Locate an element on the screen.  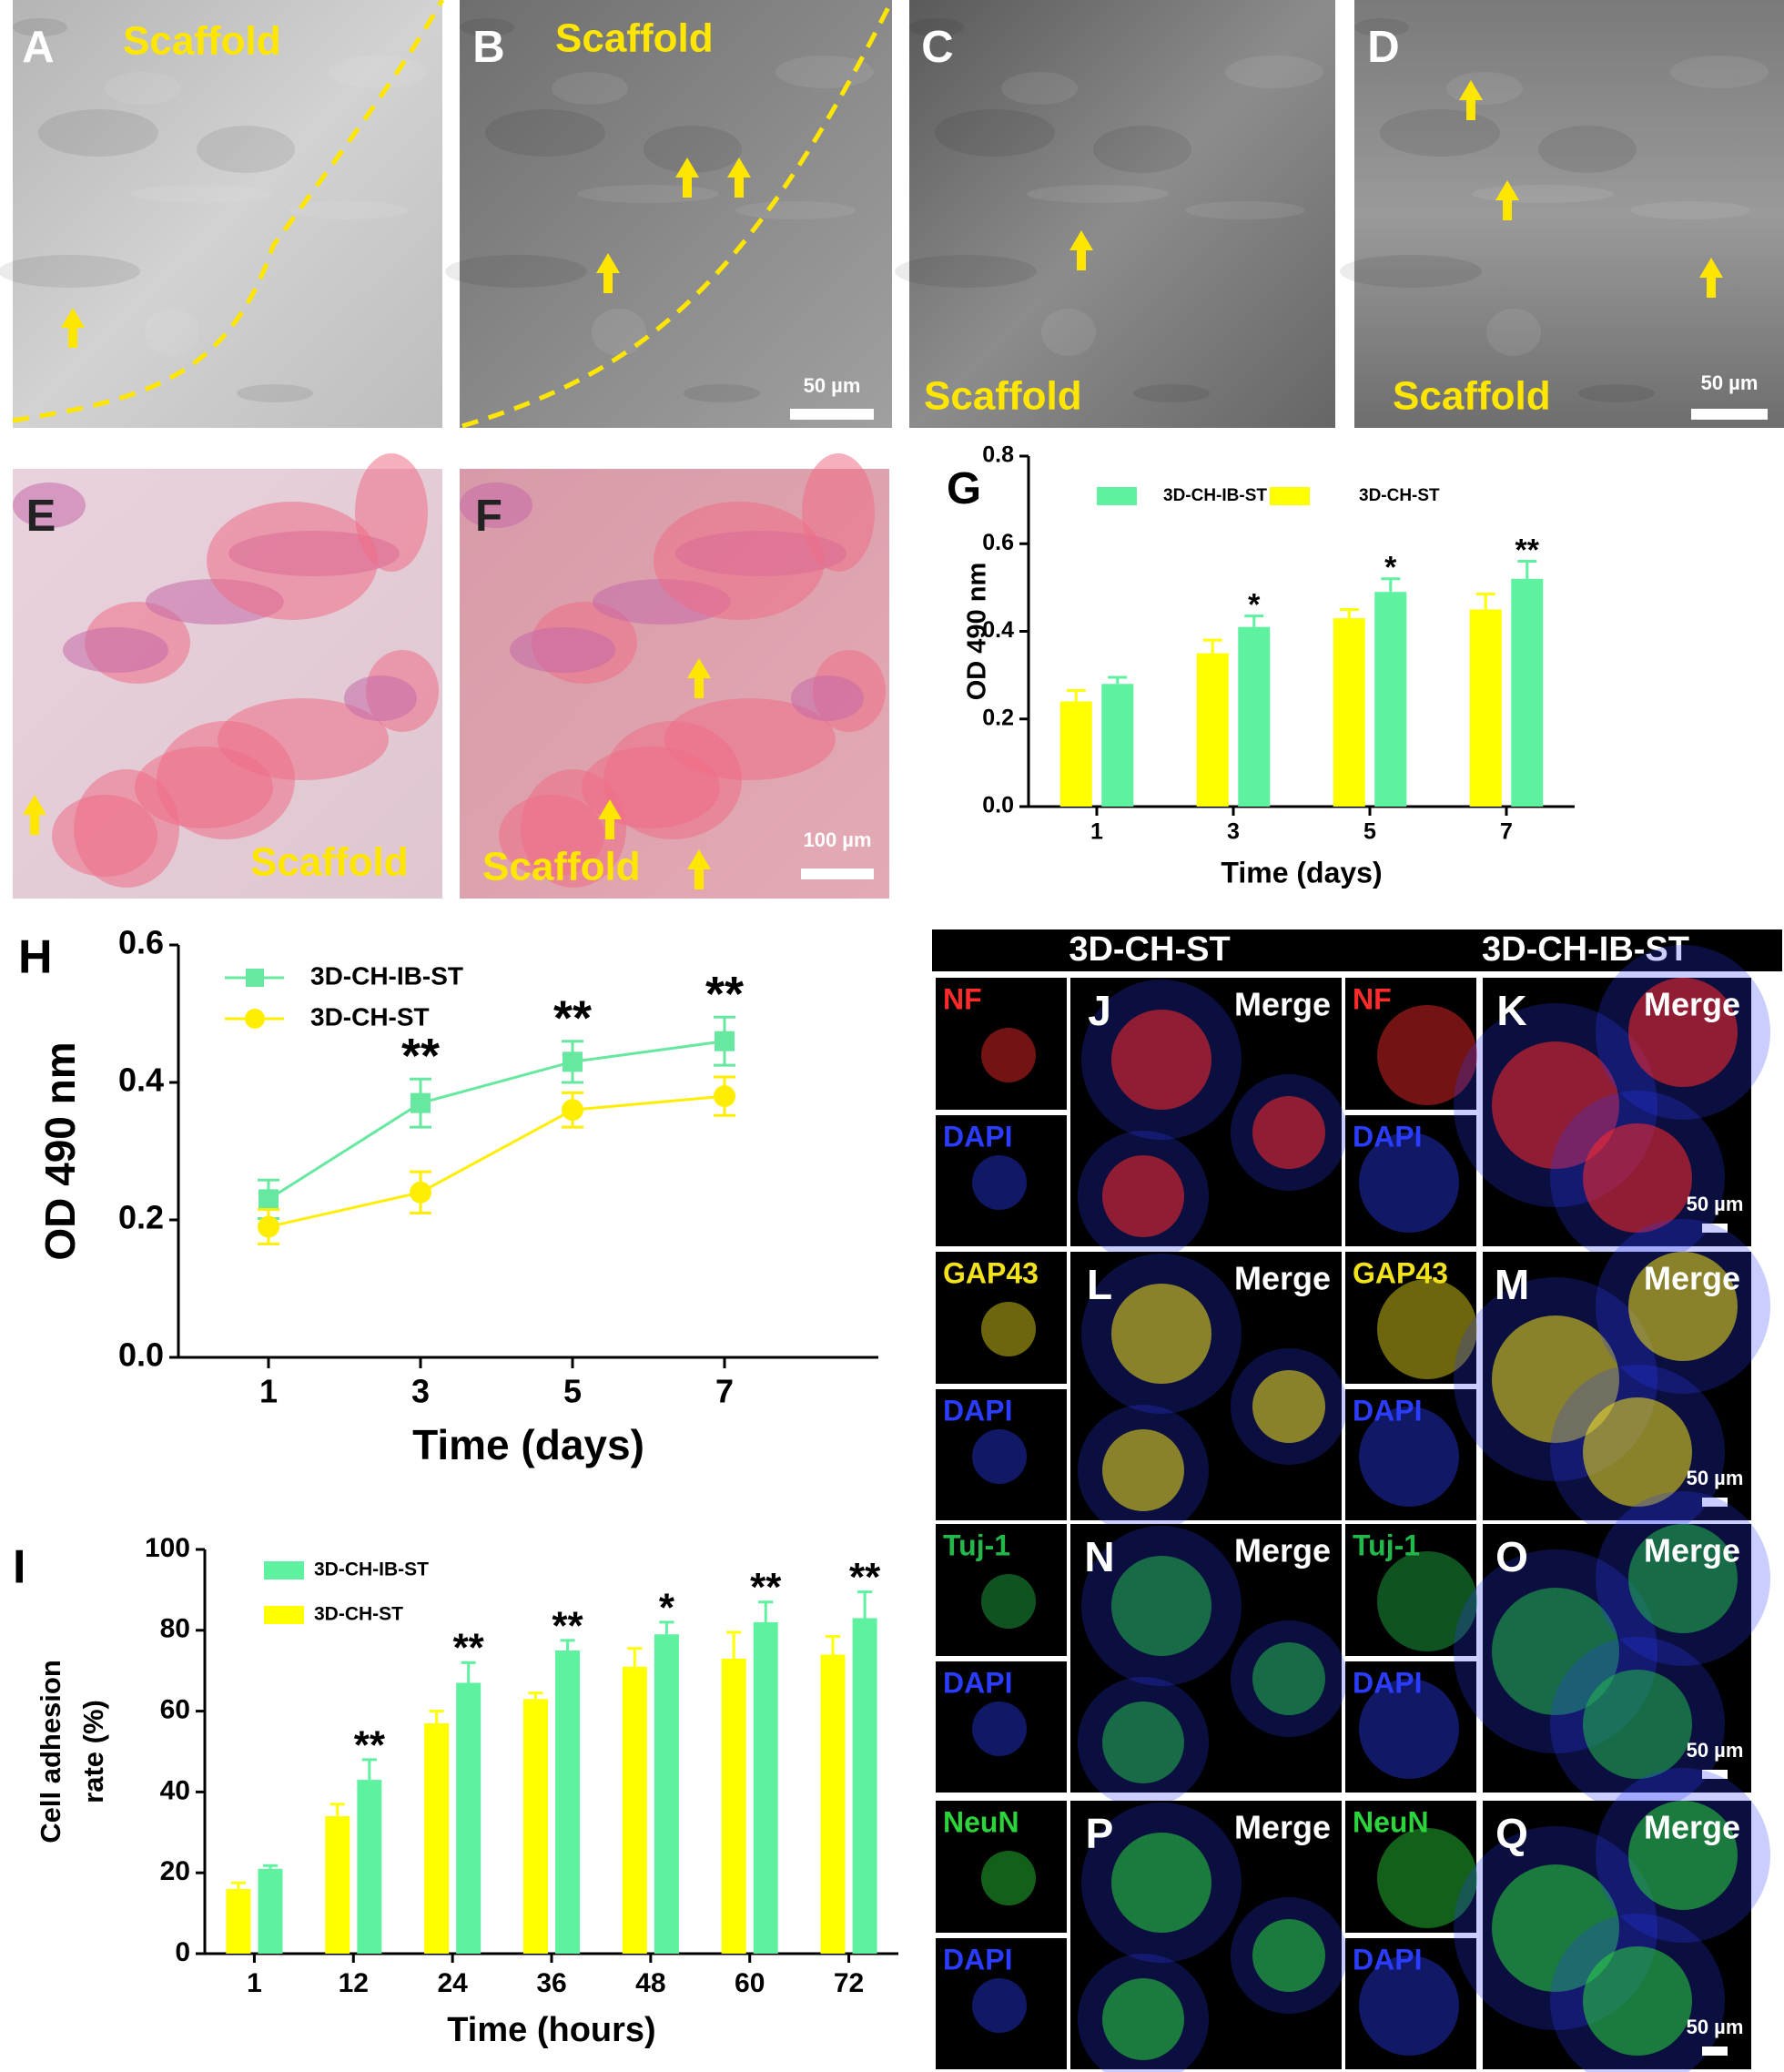
y-tick-label: 0.8 is located at coordinates (998, 455).